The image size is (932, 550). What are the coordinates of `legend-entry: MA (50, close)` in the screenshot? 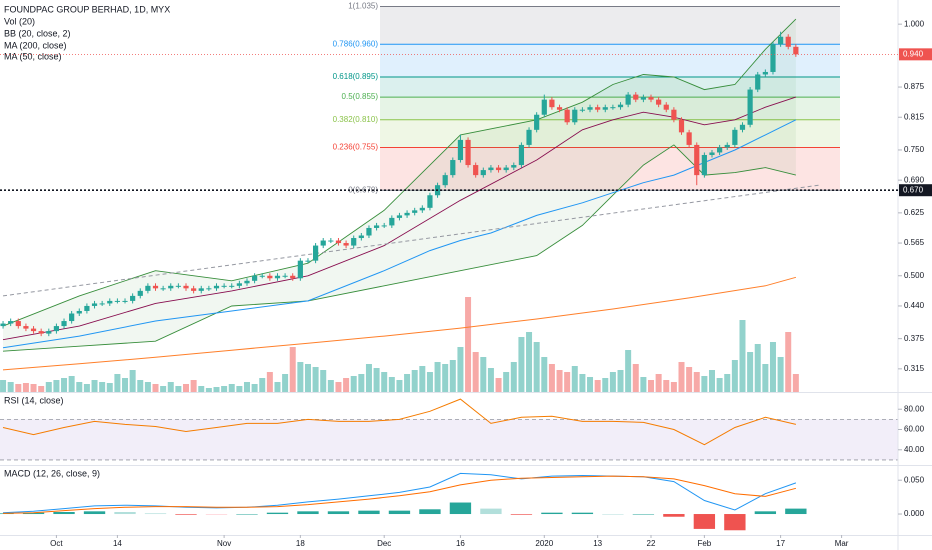 It's located at (33, 56).